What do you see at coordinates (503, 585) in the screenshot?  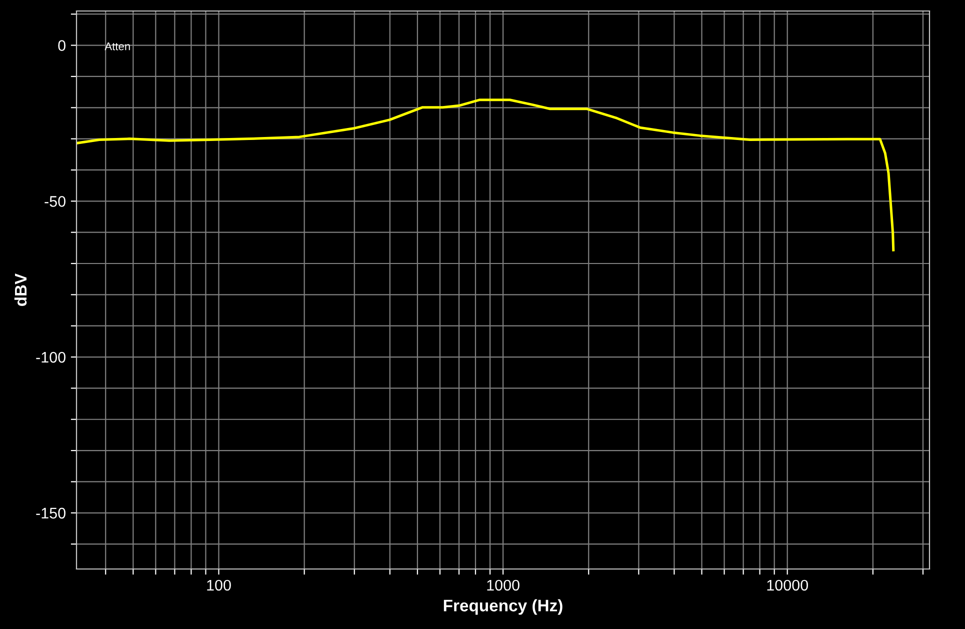 I see `x-tick-label: 1000` at bounding box center [503, 585].